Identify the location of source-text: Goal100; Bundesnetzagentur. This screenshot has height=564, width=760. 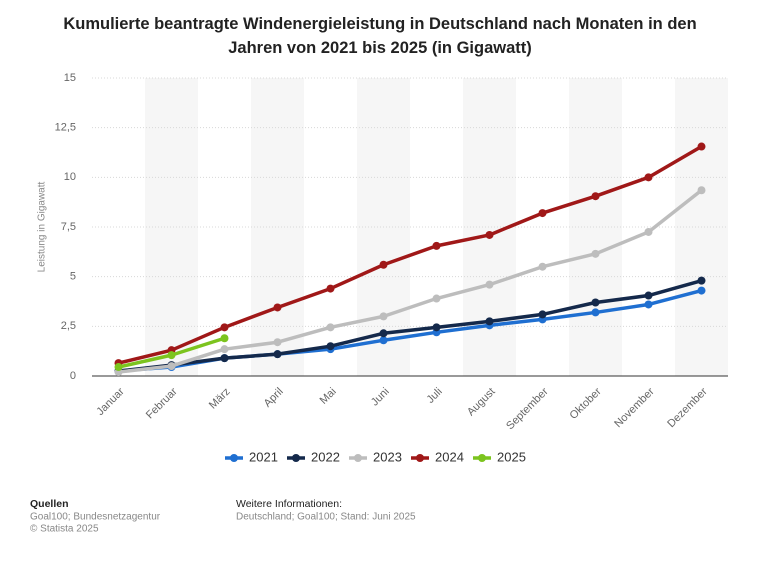
(95, 517).